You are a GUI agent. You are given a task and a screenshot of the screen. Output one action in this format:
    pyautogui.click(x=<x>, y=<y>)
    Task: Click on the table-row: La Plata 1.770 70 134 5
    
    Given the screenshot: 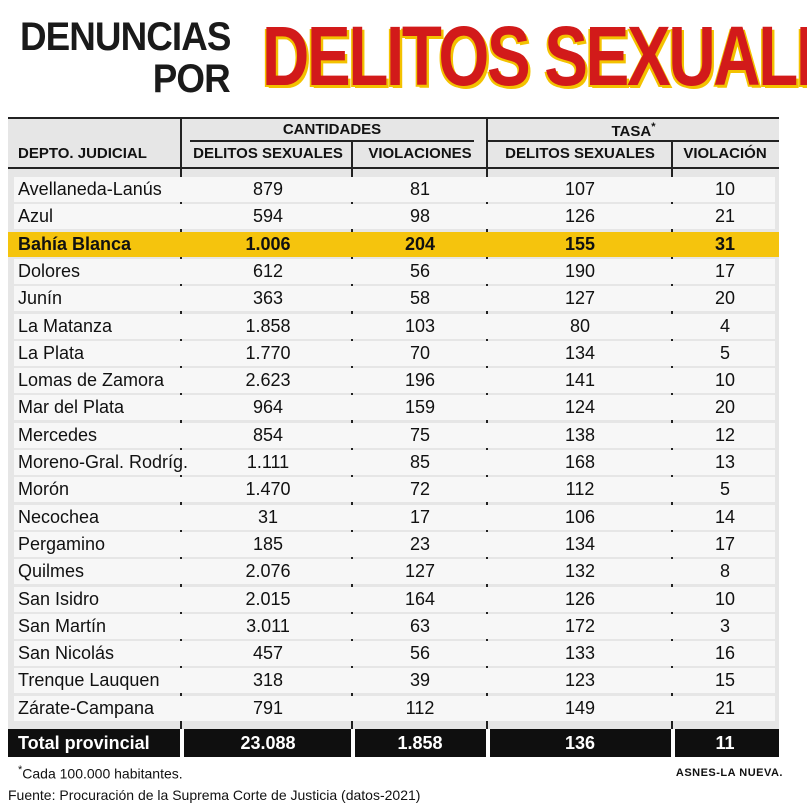 What is the action you would take?
    pyautogui.click(x=393, y=354)
    